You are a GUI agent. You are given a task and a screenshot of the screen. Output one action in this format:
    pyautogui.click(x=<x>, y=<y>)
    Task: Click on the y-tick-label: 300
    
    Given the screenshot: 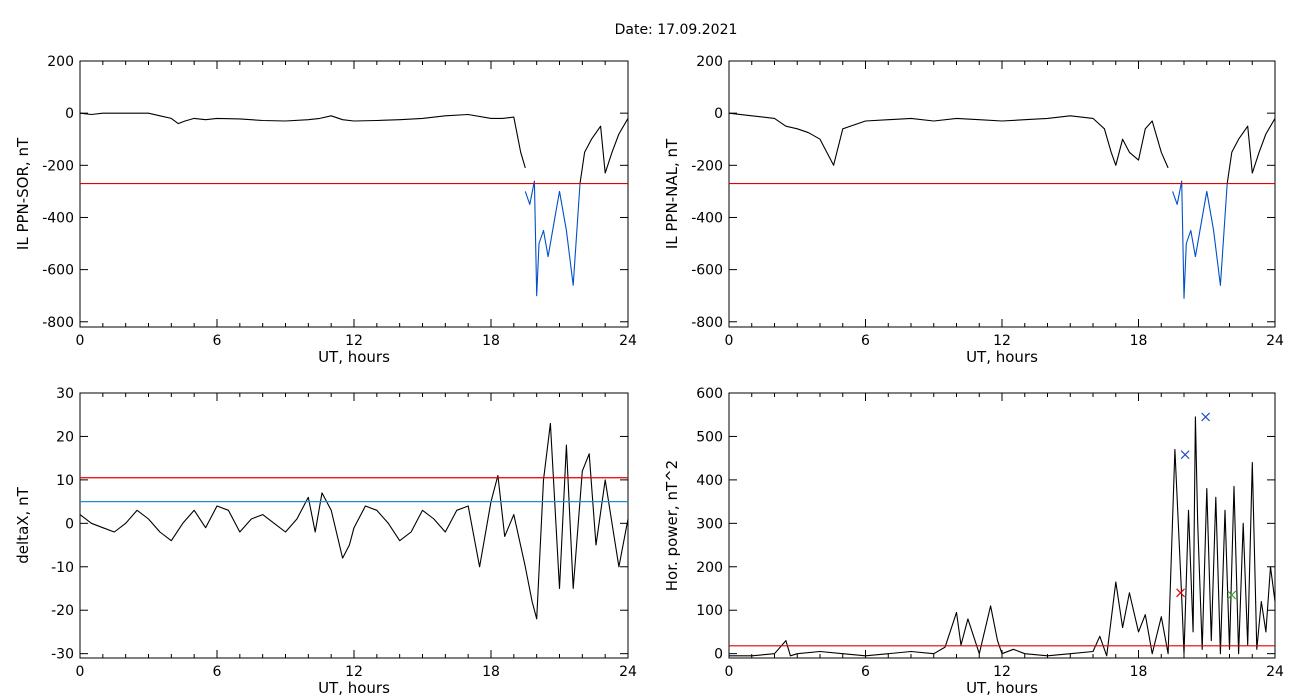 What is the action you would take?
    pyautogui.click(x=709, y=524)
    